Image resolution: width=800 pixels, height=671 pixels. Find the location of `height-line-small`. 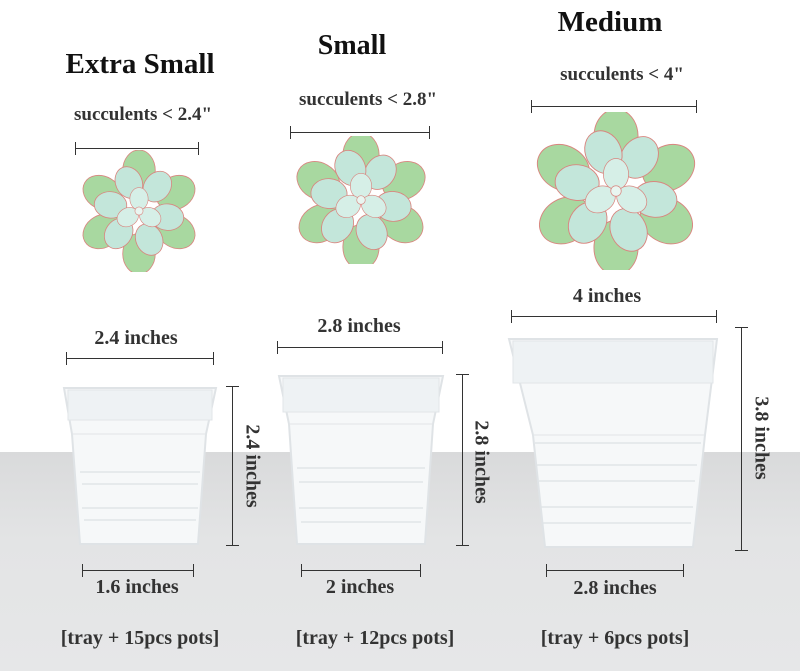

height-line-small is located at coordinates (462, 460).